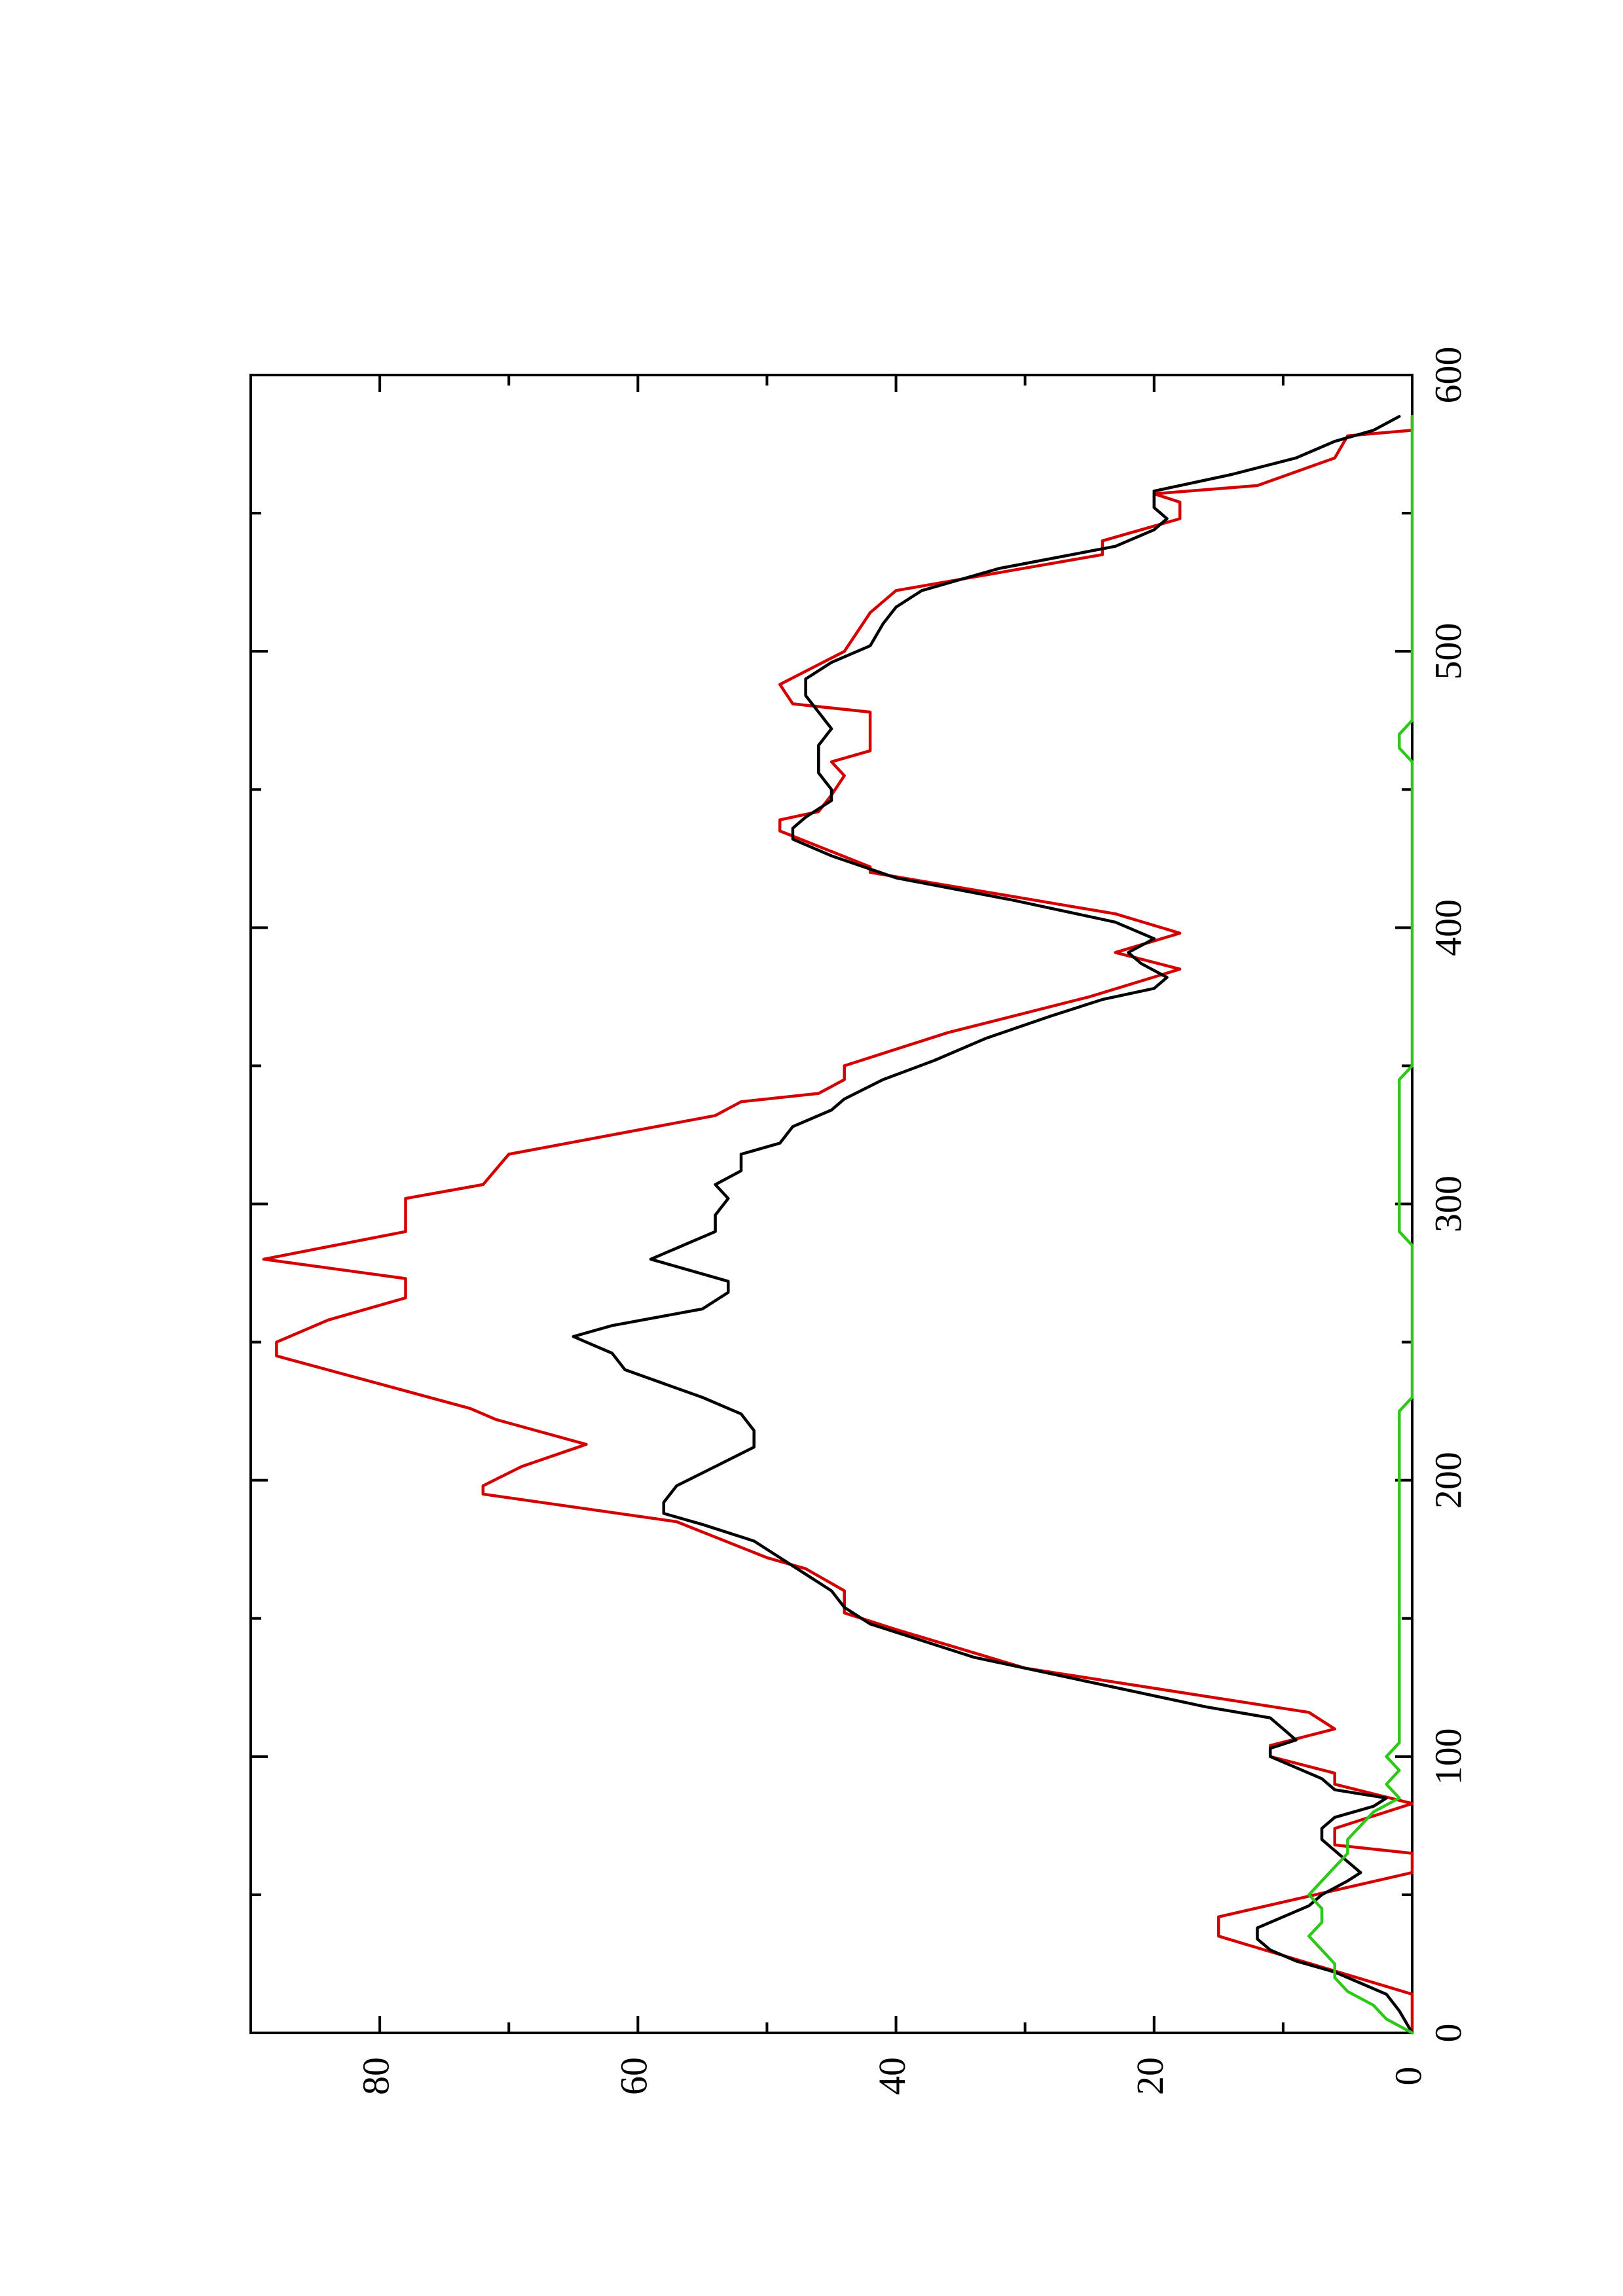  I want to click on y-tick-label: 40, so click(892, 2076).